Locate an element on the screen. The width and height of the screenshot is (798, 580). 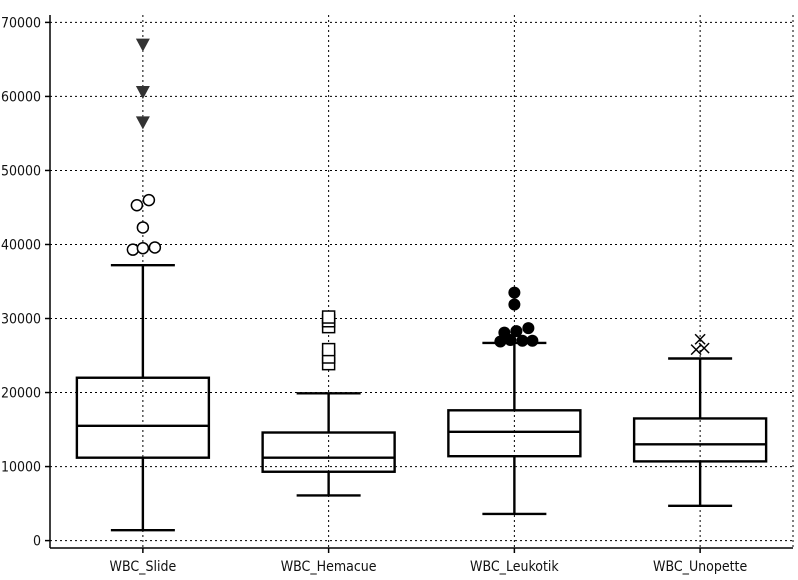
y-tick-label: 40000 is located at coordinates (21, 245).